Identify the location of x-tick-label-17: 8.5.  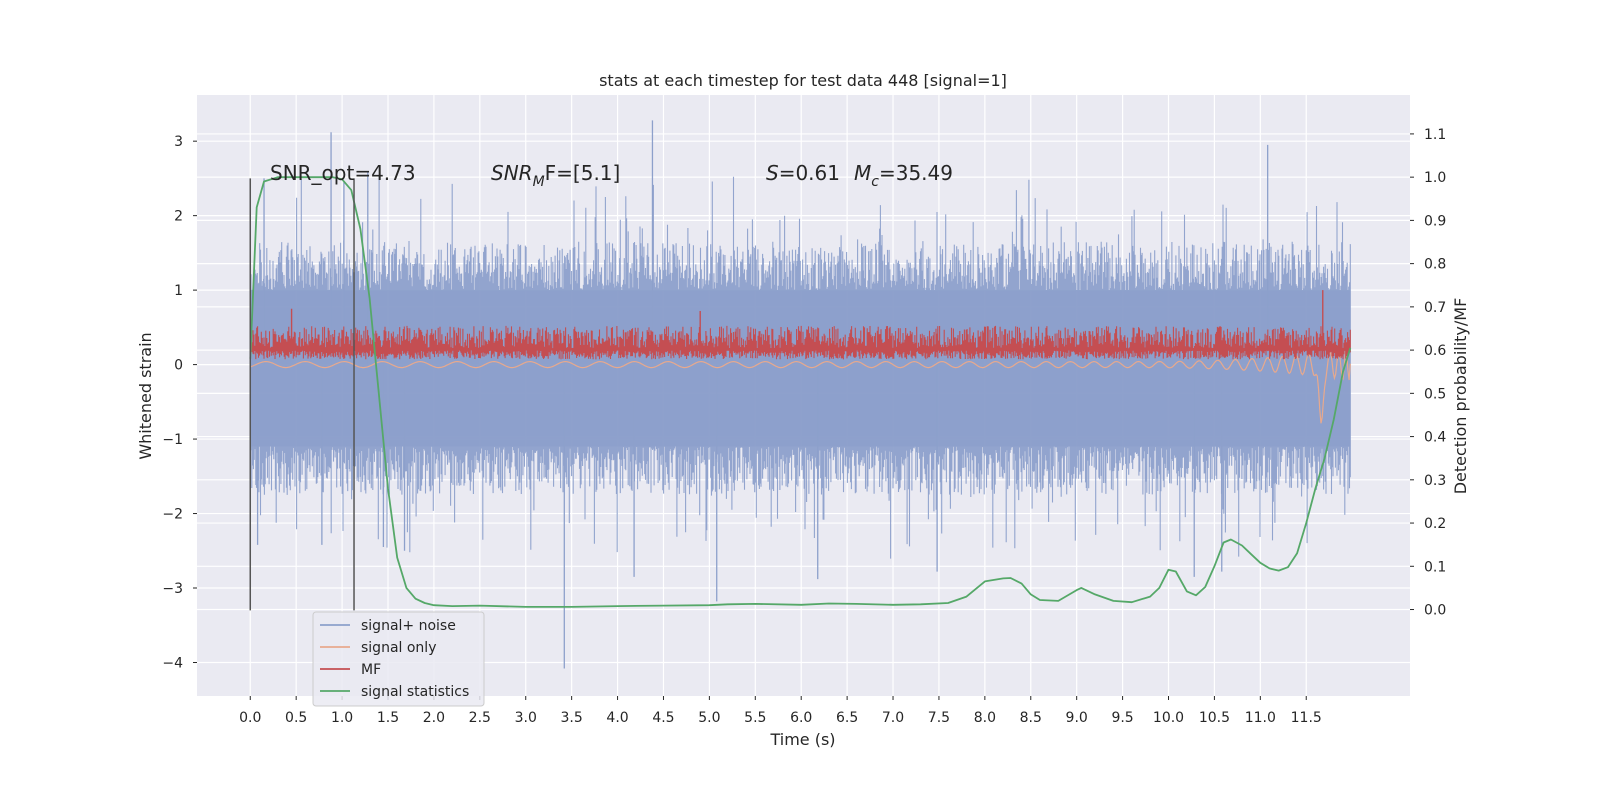
(1031, 718).